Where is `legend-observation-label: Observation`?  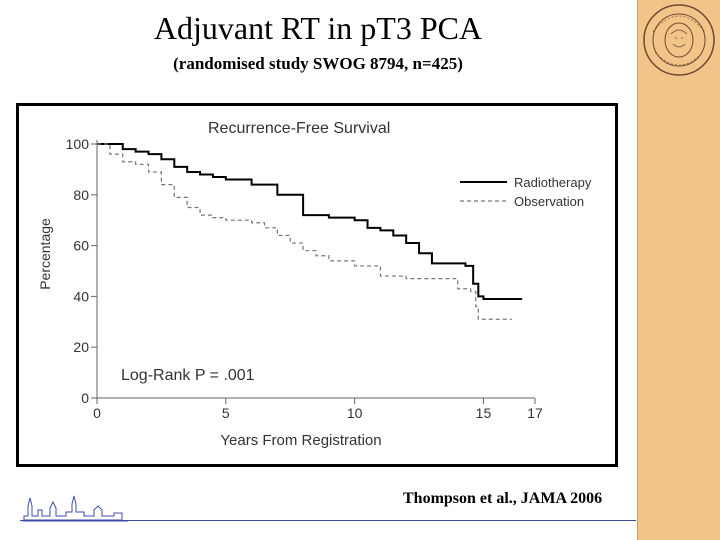
legend-observation-label: Observation is located at coordinates (549, 201).